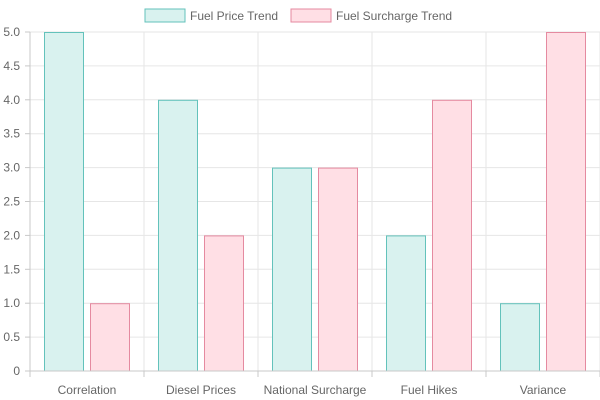 The height and width of the screenshot is (400, 600). What do you see at coordinates (11, 66) in the screenshot?
I see `y-tick-label: 4.5` at bounding box center [11, 66].